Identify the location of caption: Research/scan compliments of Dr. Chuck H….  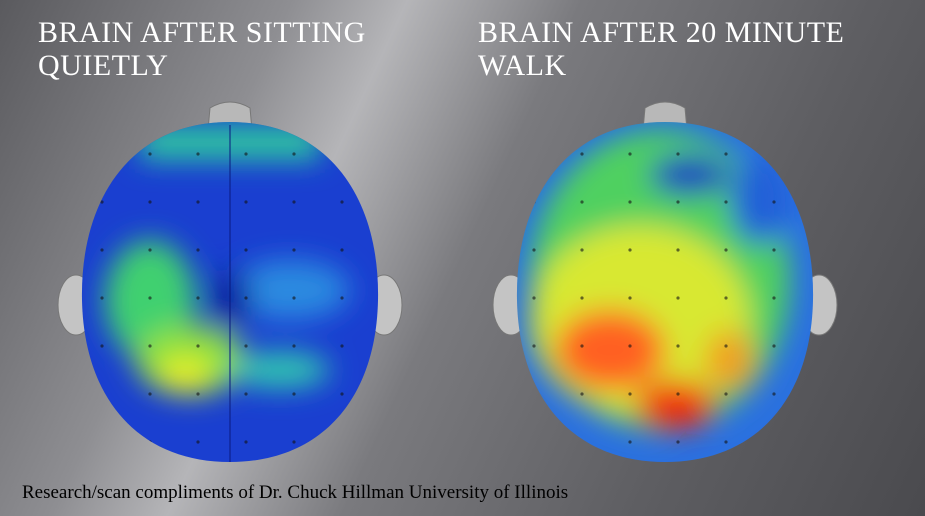
(295, 492).